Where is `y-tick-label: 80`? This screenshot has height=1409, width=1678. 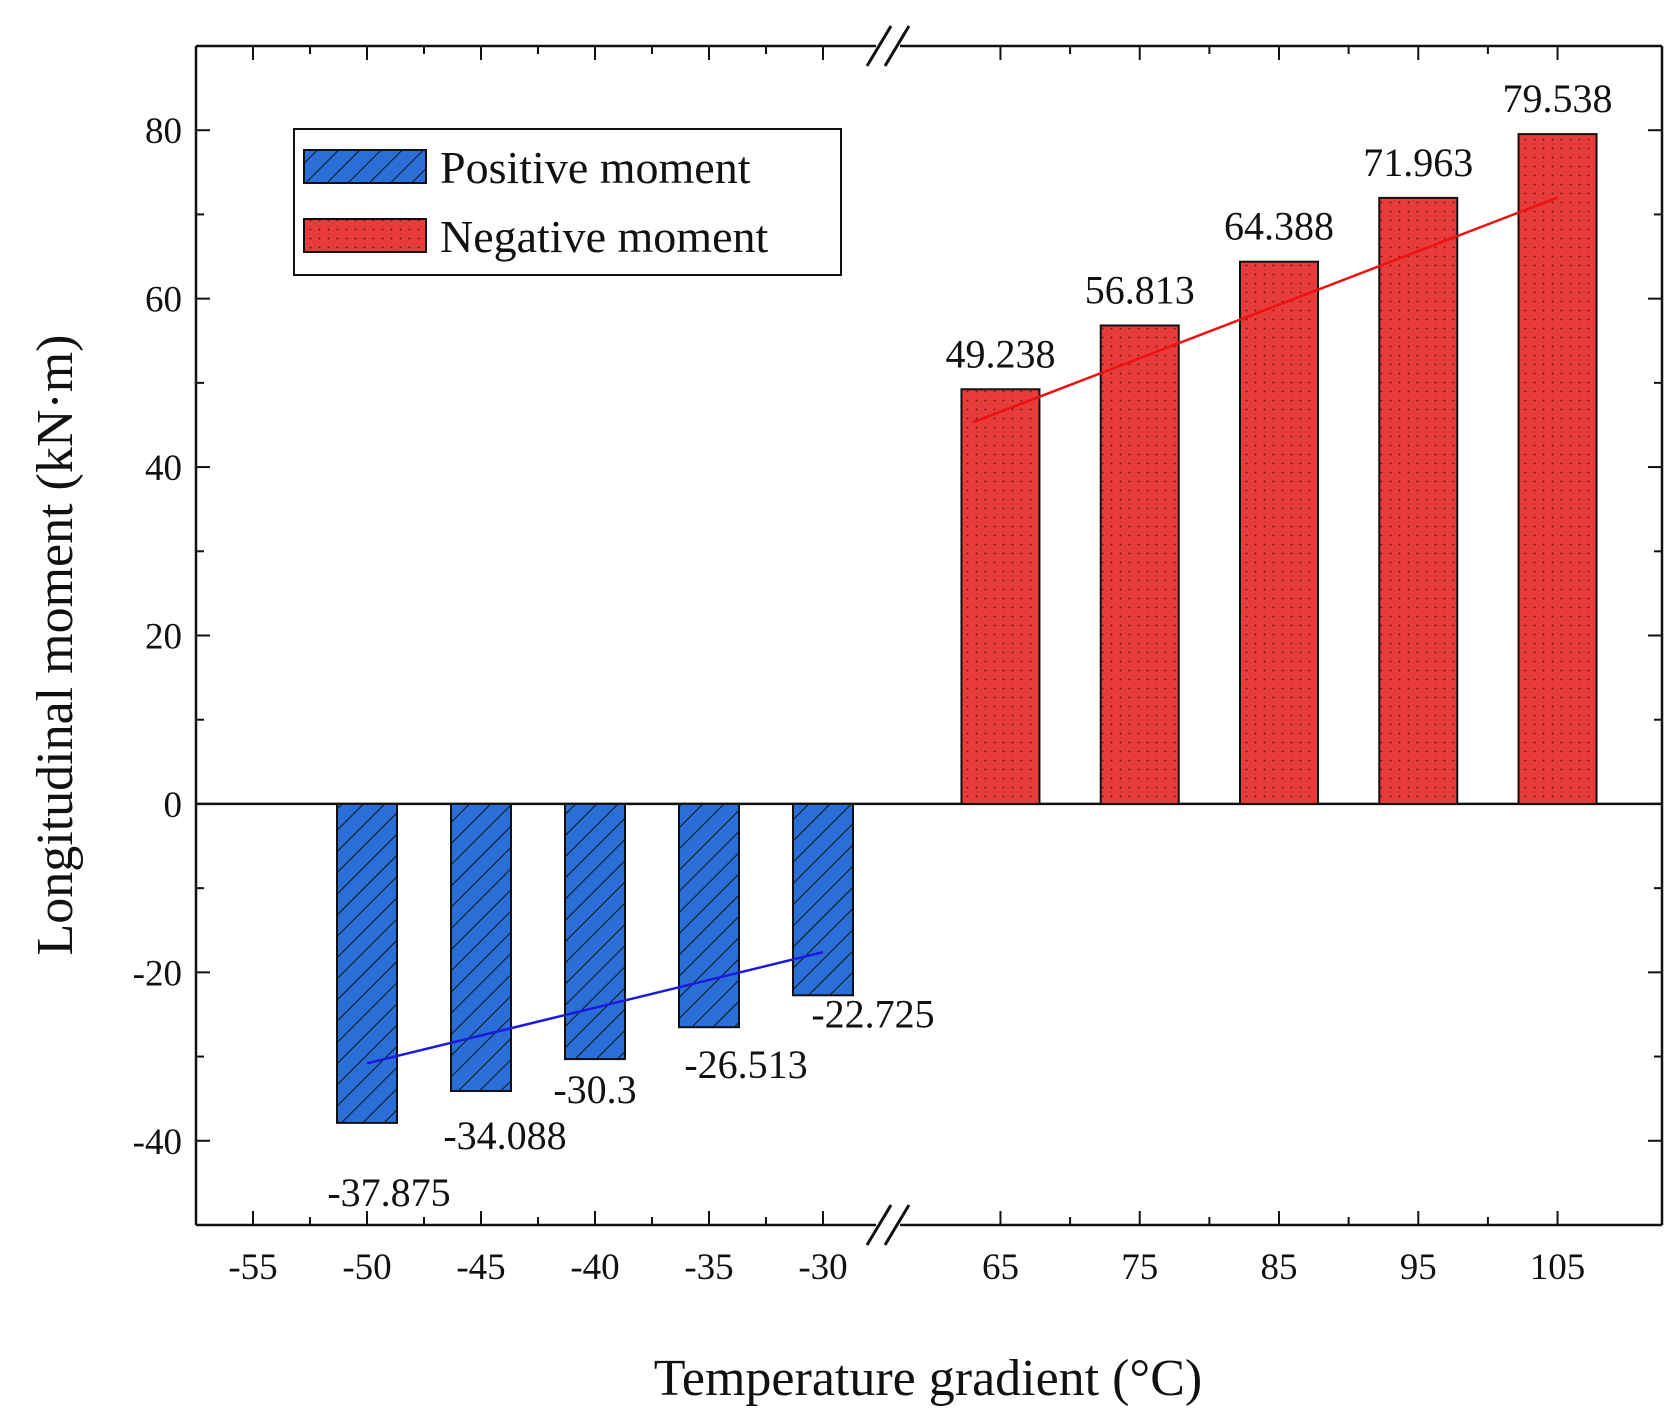 y-tick-label: 80 is located at coordinates (163, 131).